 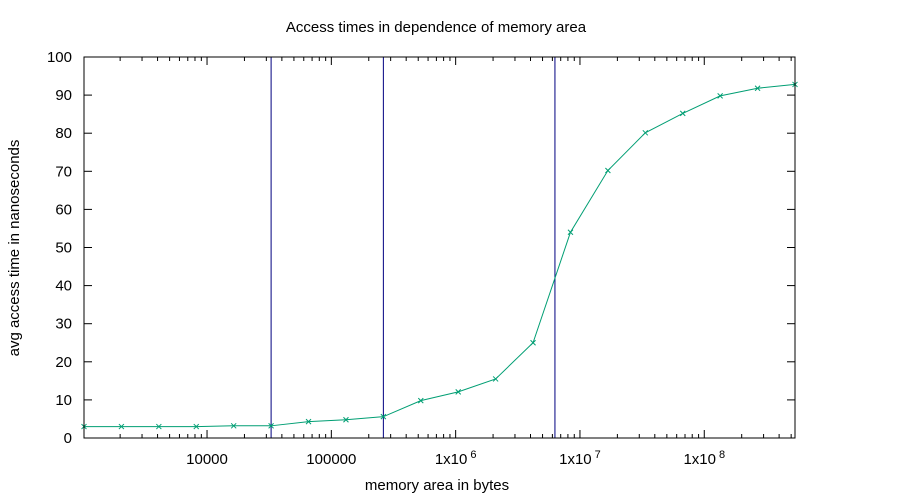 What do you see at coordinates (63, 209) in the screenshot?
I see `y-tick-label: 60` at bounding box center [63, 209].